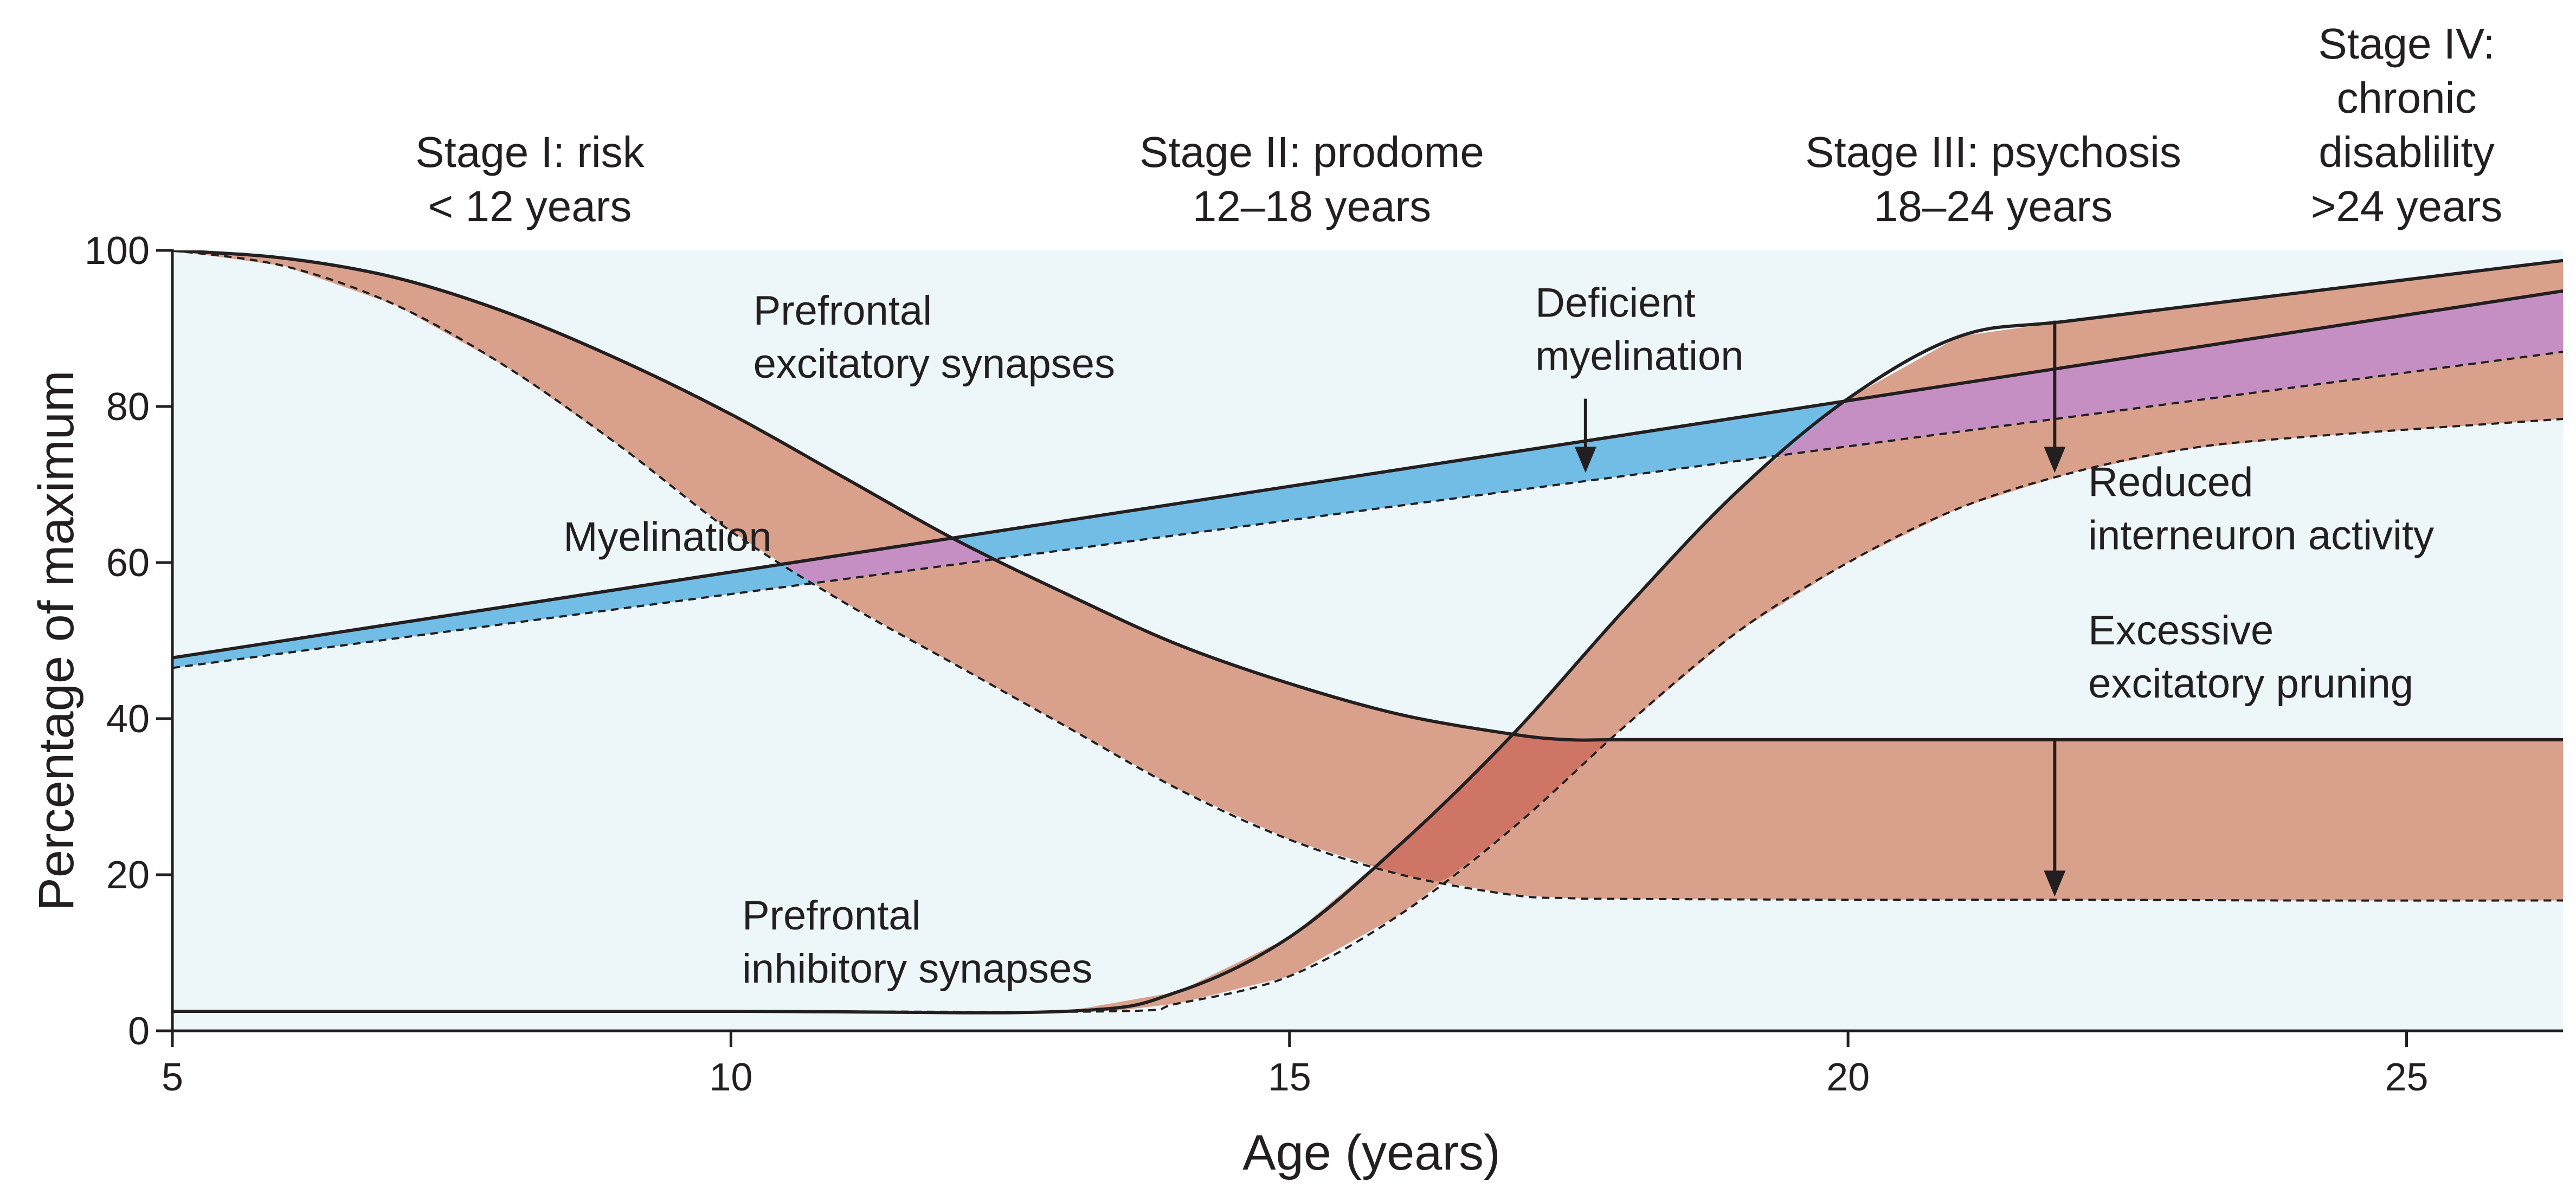  What do you see at coordinates (129, 641) in the screenshot?
I see `y-axis: 0 20 40 60 80 100` at bounding box center [129, 641].